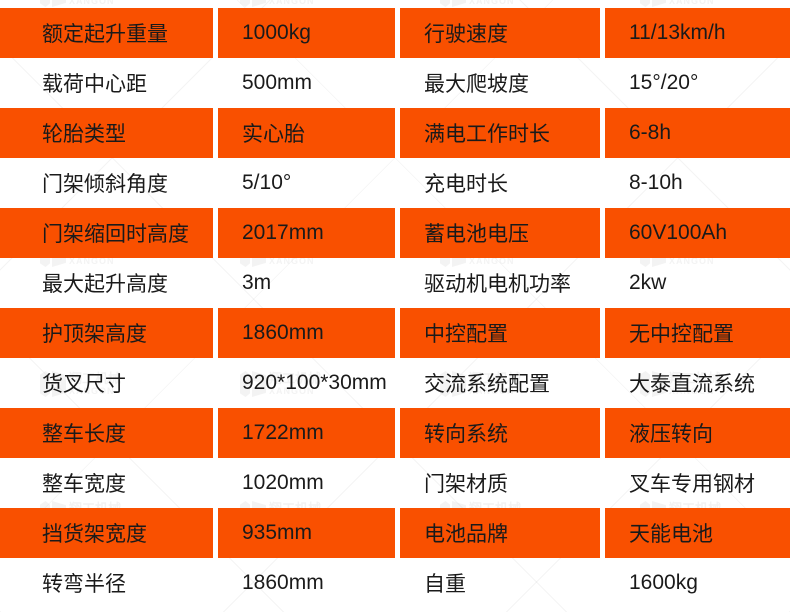 Image resolution: width=790 pixels, height=612 pixels. Describe the element at coordinates (84, 384) in the screenshot. I see `spec-label-left: 货叉尺寸` at that location.